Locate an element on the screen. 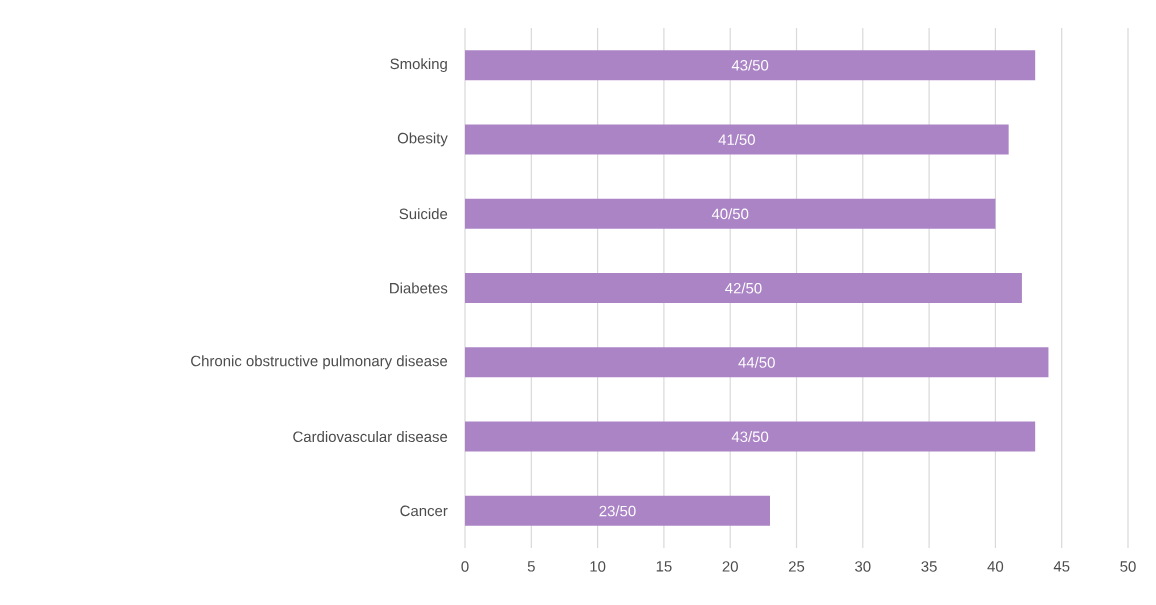 The width and height of the screenshot is (1156, 605). y-tick-label: Obesity is located at coordinates (422, 139).